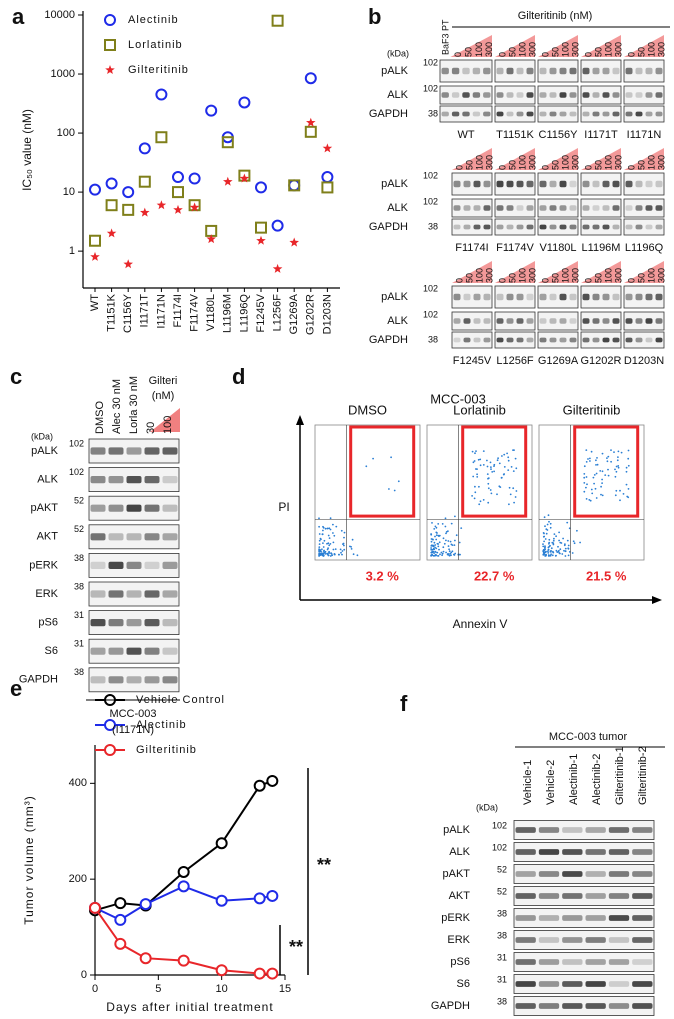 The height and width of the screenshot is (1019, 674). I want to click on kda-value: 52, so click(502, 891).